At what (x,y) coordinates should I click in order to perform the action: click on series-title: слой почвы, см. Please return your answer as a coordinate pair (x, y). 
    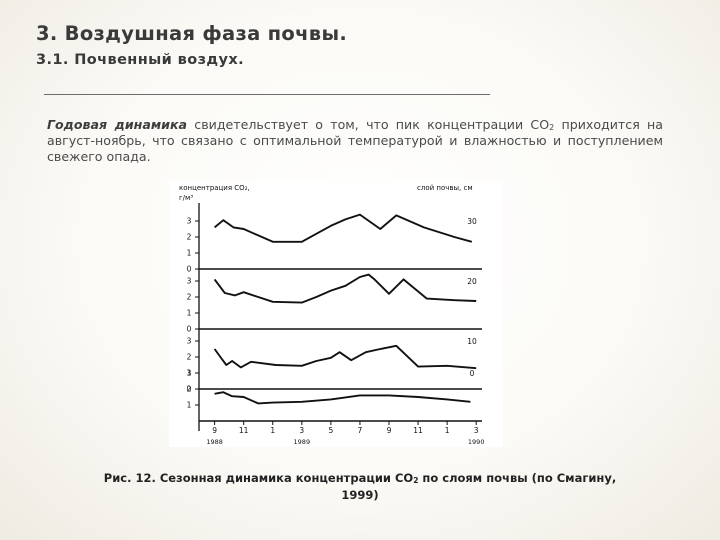
    Looking at the image, I should click on (445, 188).